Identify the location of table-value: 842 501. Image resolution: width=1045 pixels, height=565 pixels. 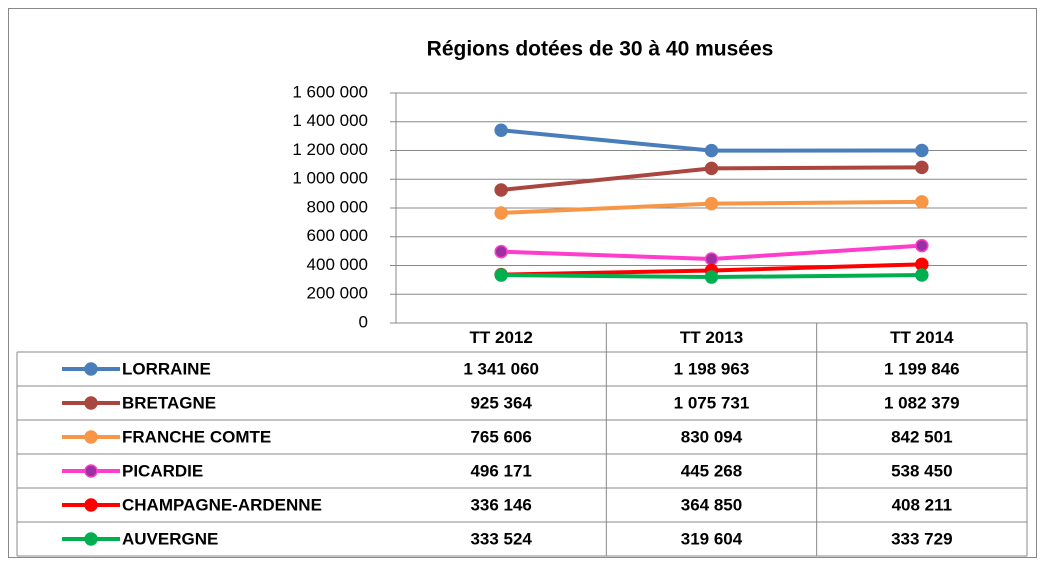
(921, 436).